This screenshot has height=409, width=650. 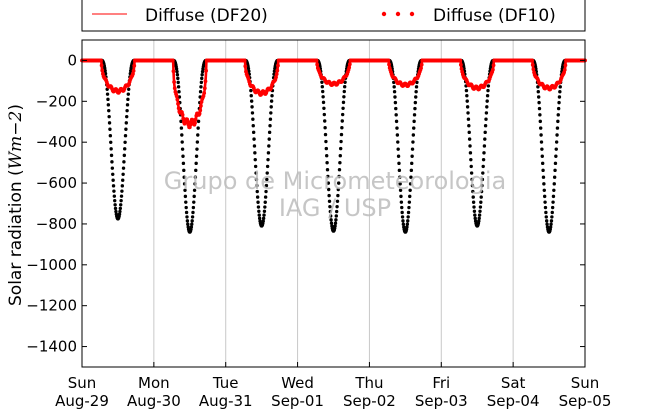 I want to click on y-tick-label: −800, so click(x=56, y=224).